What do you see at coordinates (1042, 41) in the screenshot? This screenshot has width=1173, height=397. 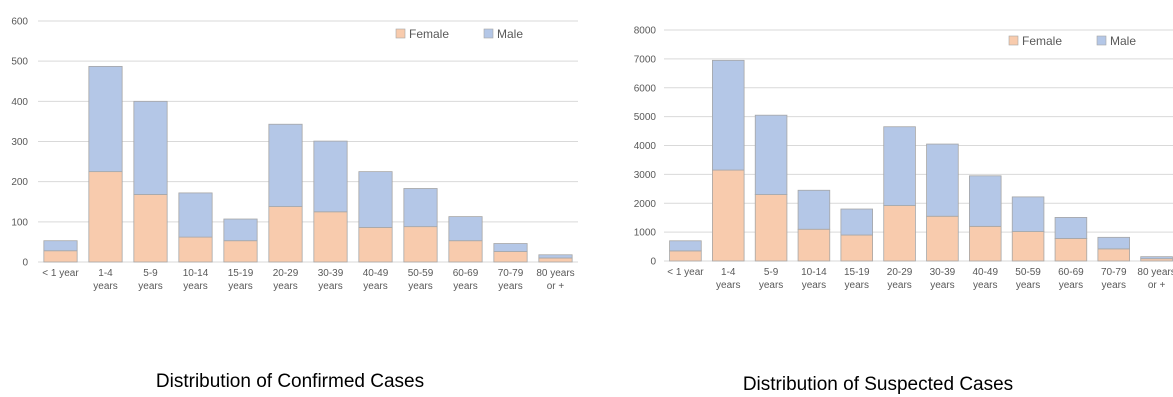 I see `legend-label-female: Female` at bounding box center [1042, 41].